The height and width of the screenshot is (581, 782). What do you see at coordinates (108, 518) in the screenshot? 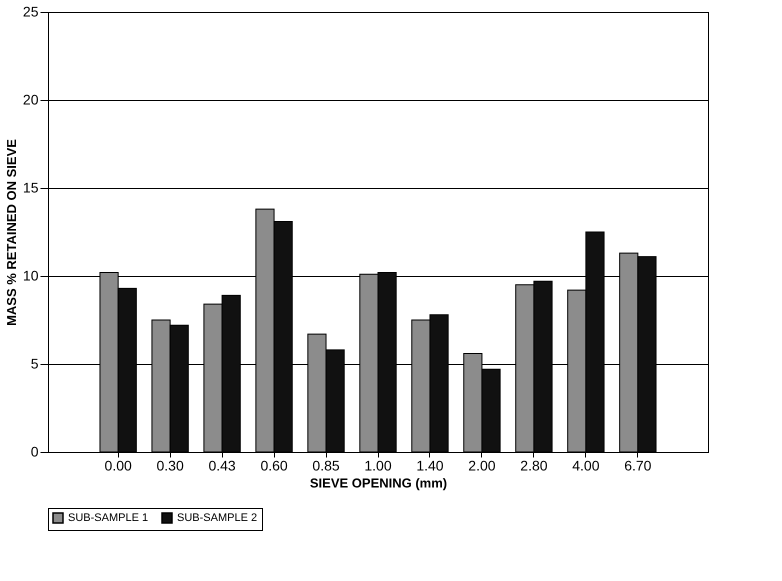
I see `legend-label: SUB-SAMPLE 1` at bounding box center [108, 518].